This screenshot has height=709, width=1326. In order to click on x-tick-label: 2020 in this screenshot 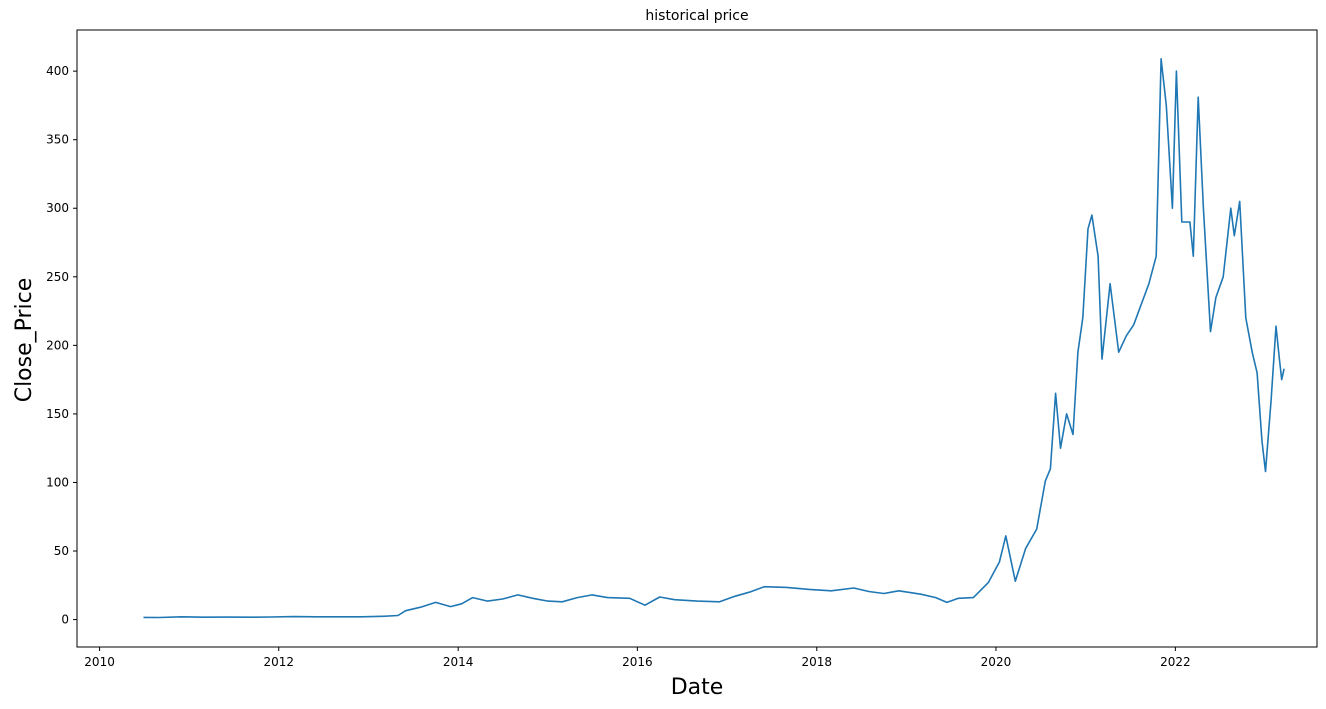, I will do `click(996, 662)`.